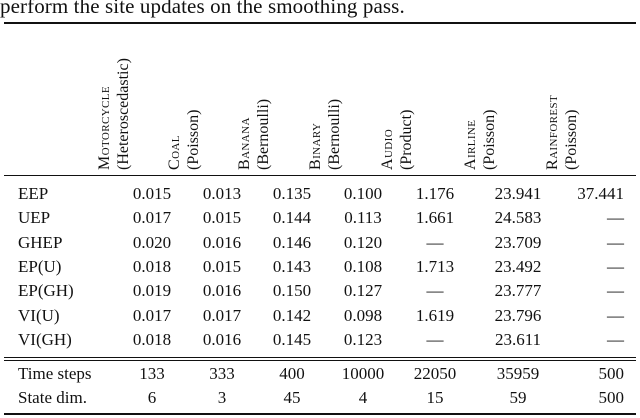 Image resolution: width=640 pixels, height=418 pixels. I want to click on table-cell: 3, so click(222, 397).